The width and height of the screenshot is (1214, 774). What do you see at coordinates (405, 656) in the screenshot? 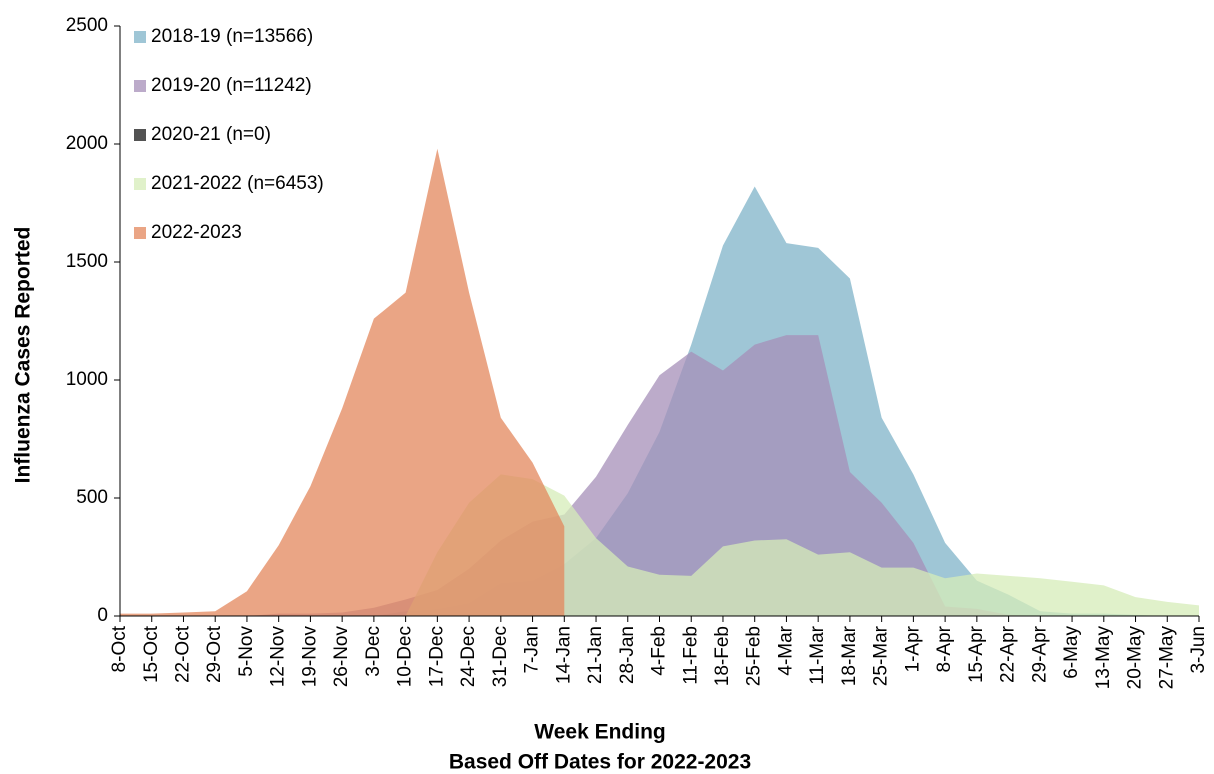
I see `x-tick-label: 10-Dec` at bounding box center [405, 656].